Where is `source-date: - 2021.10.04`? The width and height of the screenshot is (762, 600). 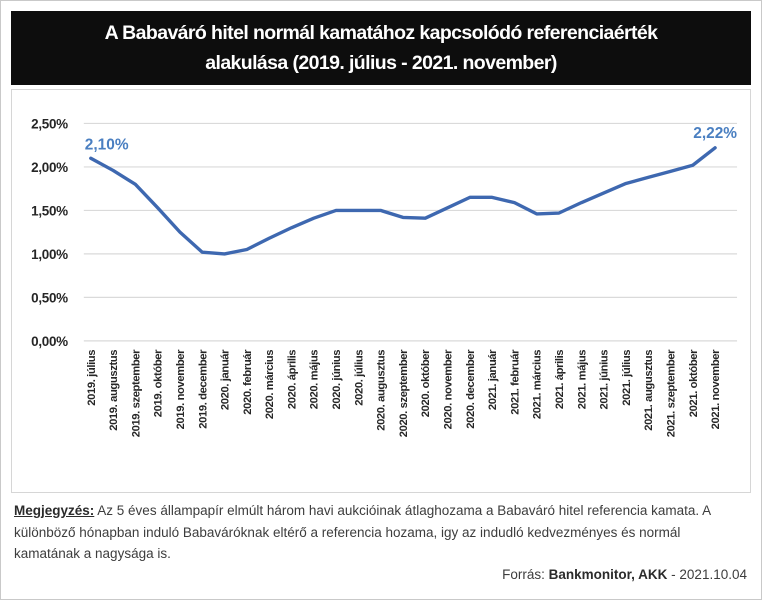
source-date: - 2021.10.04 is located at coordinates (707, 574).